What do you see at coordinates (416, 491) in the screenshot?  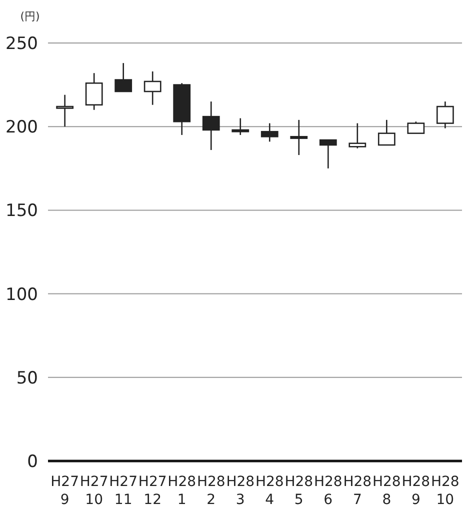 I see `x-tick-label: H28 9` at bounding box center [416, 491].